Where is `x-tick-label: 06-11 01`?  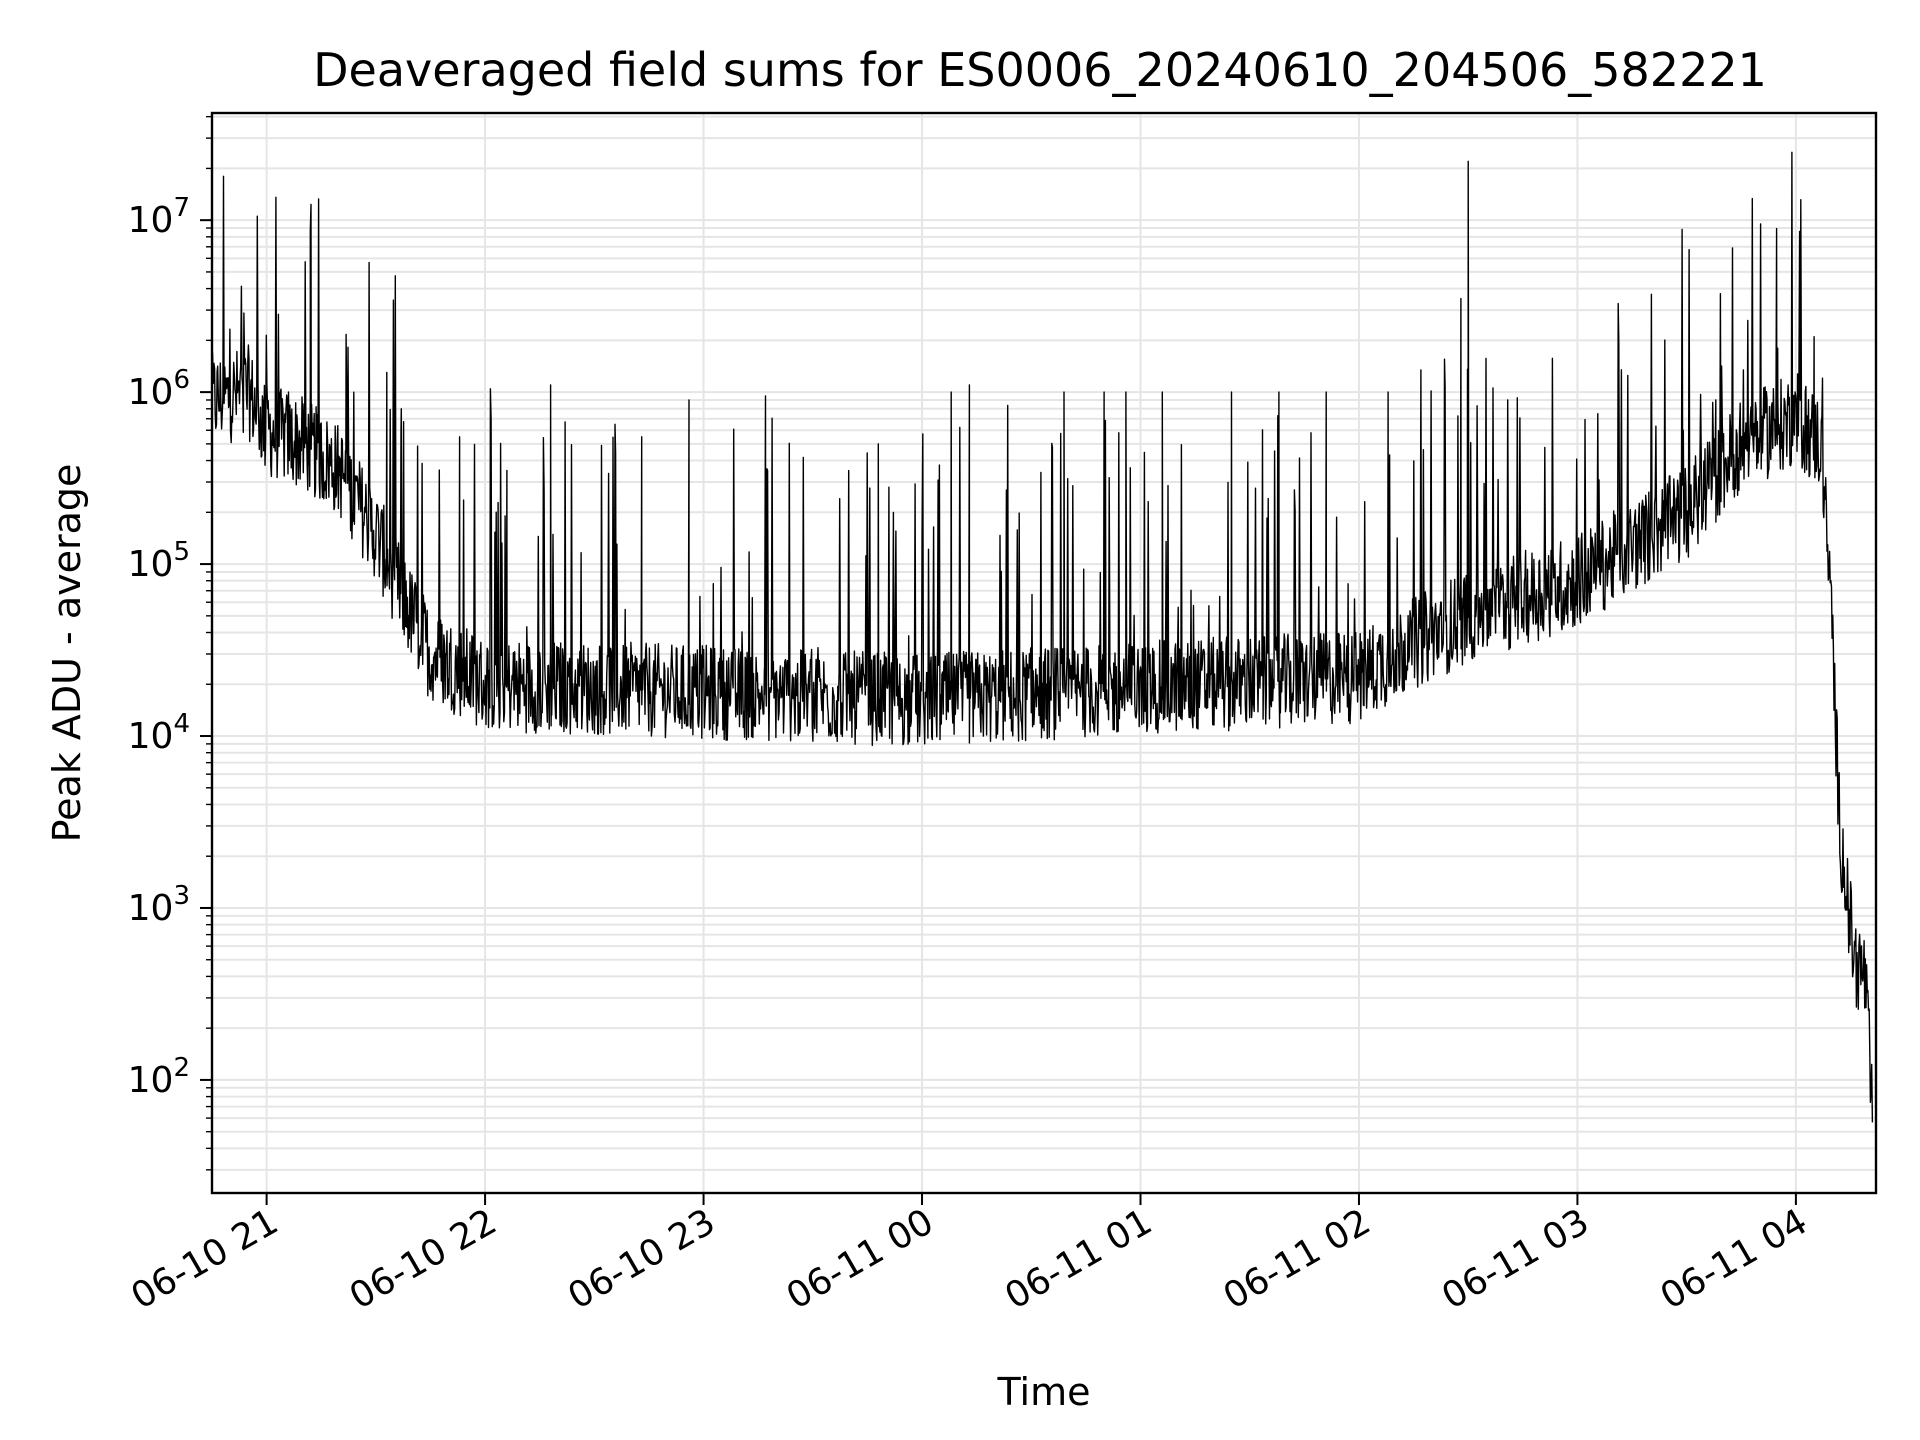 x-tick-label: 06-11 01 is located at coordinates (1078, 1259).